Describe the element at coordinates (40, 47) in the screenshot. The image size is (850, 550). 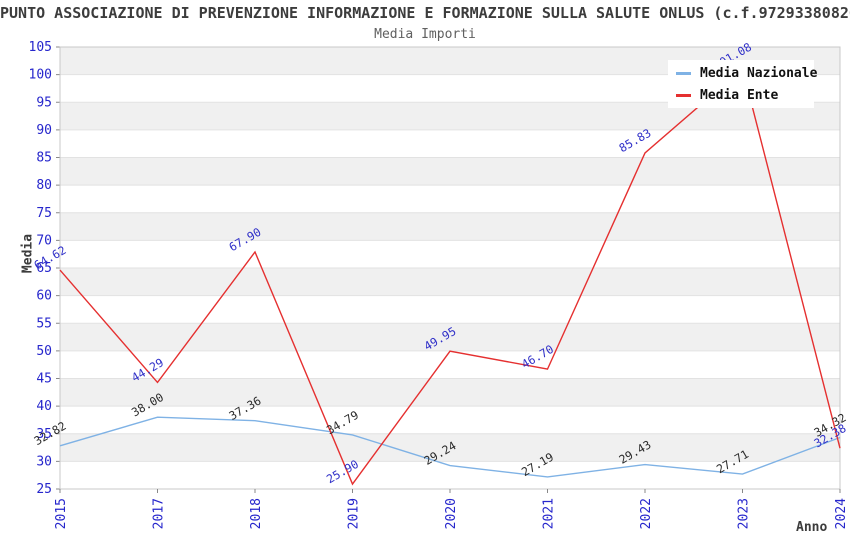
I see `y-tick-label: 105` at that location.